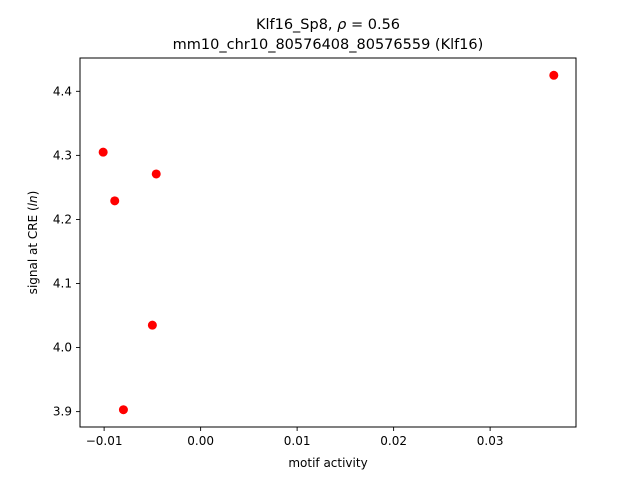  What do you see at coordinates (297, 441) in the screenshot?
I see `x-tick-label: 0.01` at bounding box center [297, 441].